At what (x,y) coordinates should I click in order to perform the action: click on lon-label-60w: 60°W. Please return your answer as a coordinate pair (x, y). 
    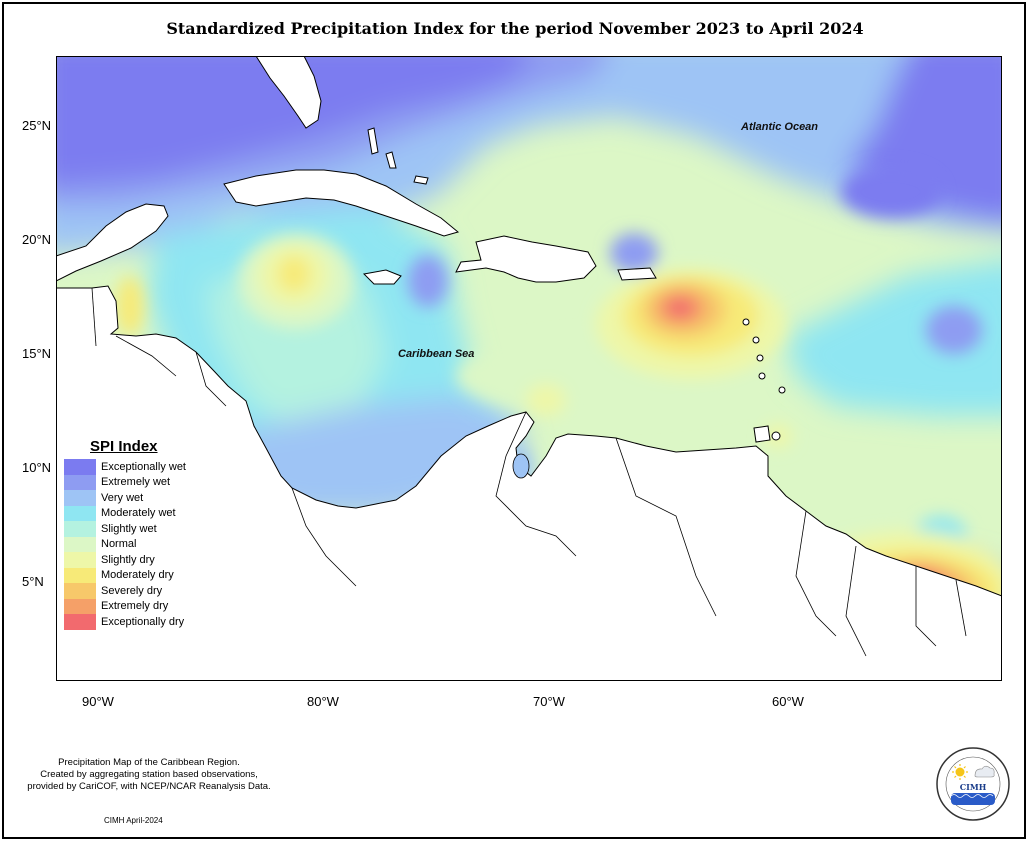
    Looking at the image, I should click on (788, 701).